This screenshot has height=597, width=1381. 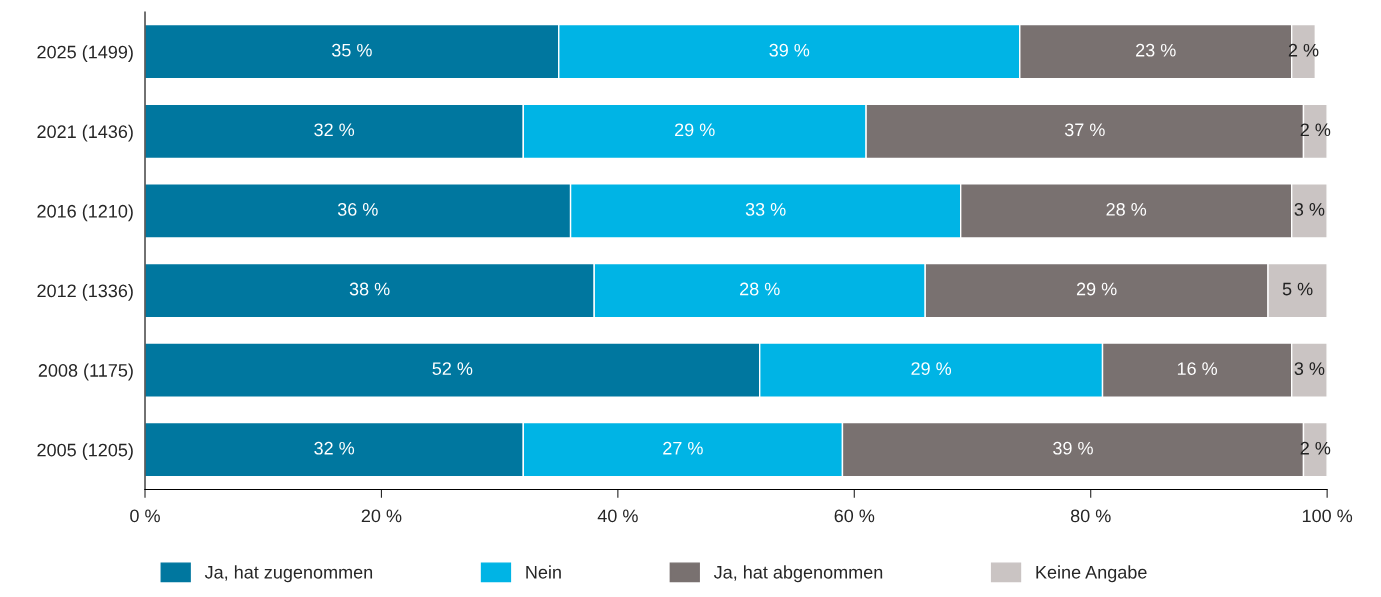 I want to click on x-tick-label: 20 %, so click(x=381, y=516).